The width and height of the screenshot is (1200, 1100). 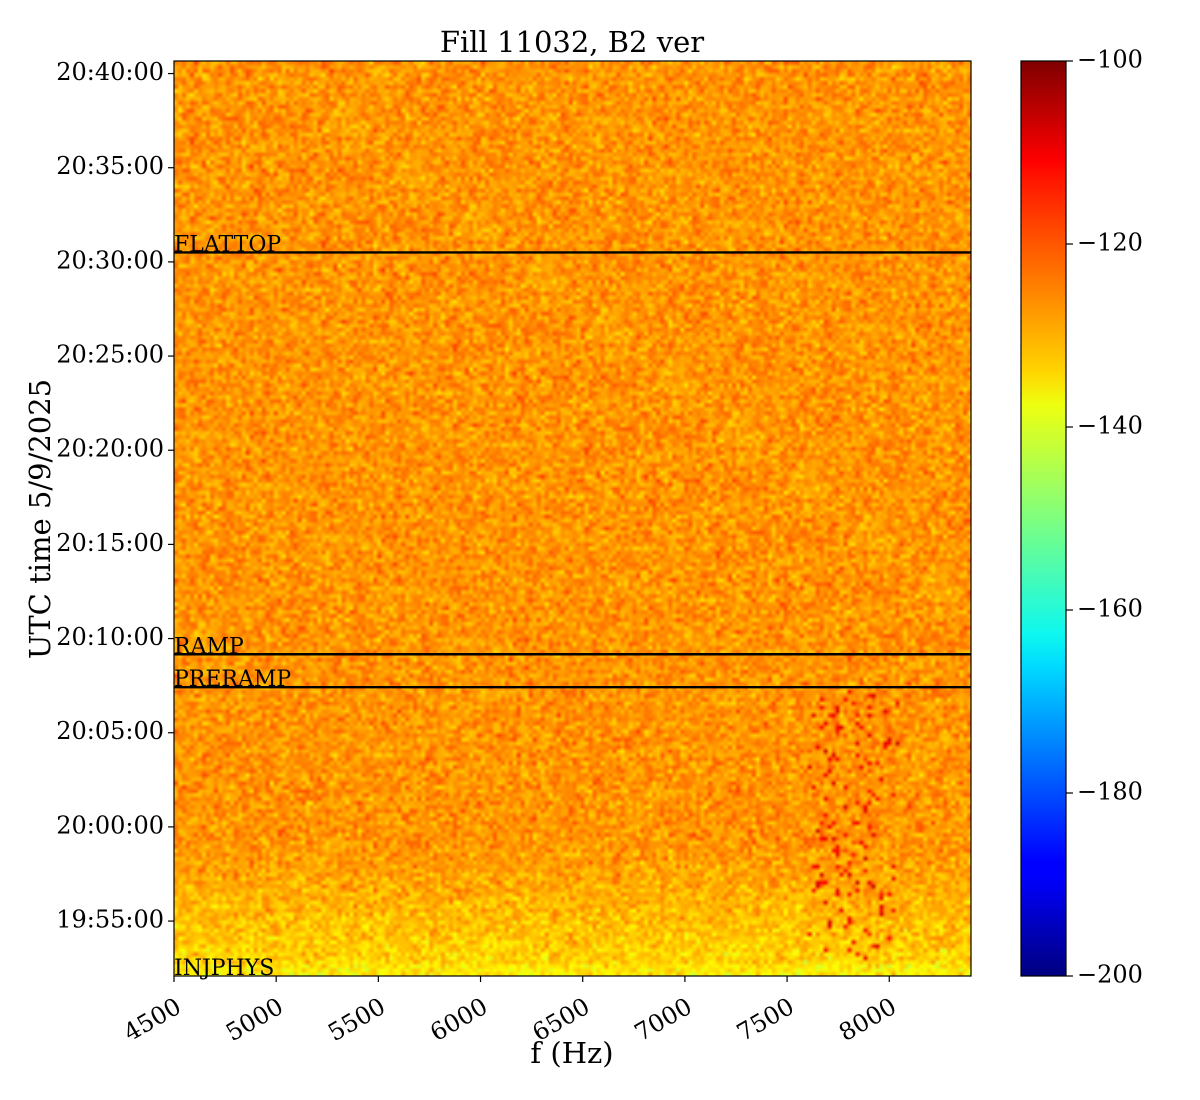 I want to click on y-tick-label: 20:40:00, so click(x=110, y=72).